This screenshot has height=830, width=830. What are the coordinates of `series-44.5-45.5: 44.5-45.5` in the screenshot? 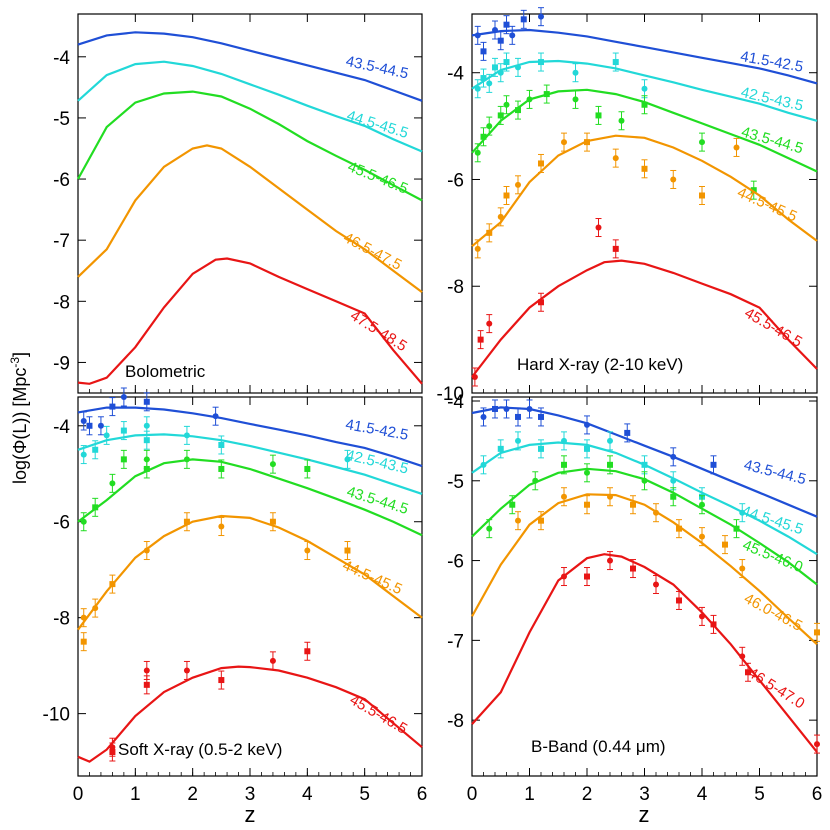 It's located at (644, 493).